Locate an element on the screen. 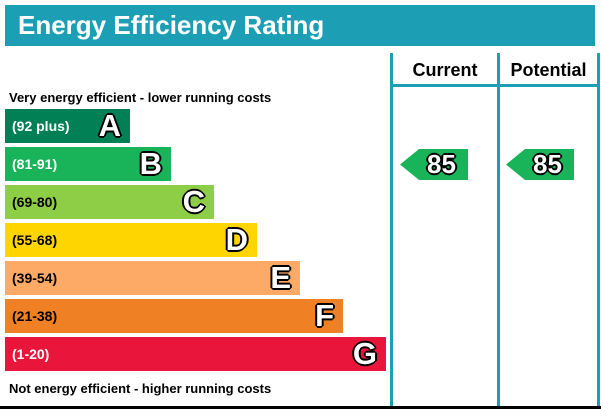 The image size is (601, 417). band-row-g: (1-20) G is located at coordinates (195, 354).